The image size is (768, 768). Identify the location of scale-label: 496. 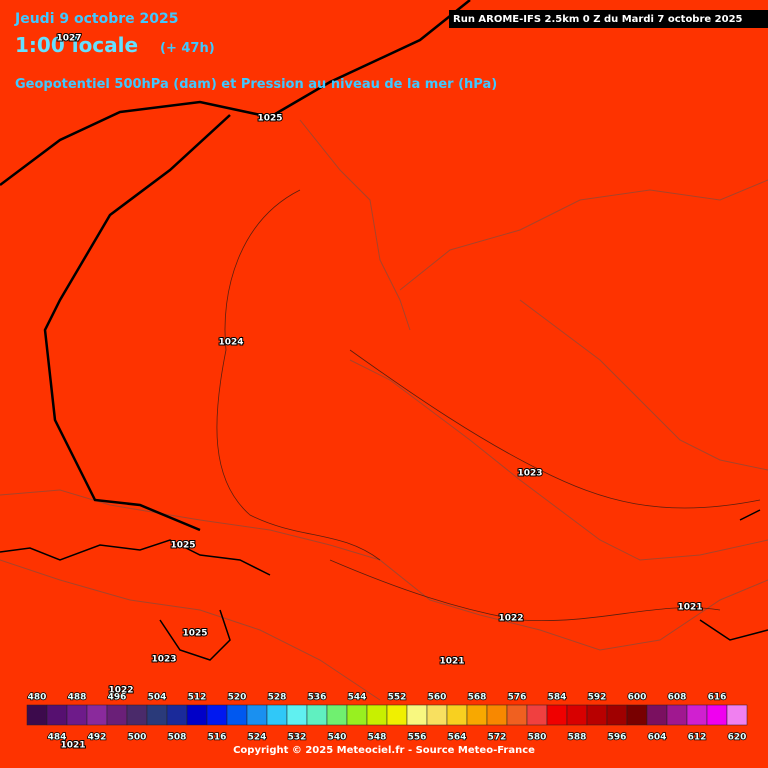
(117, 698).